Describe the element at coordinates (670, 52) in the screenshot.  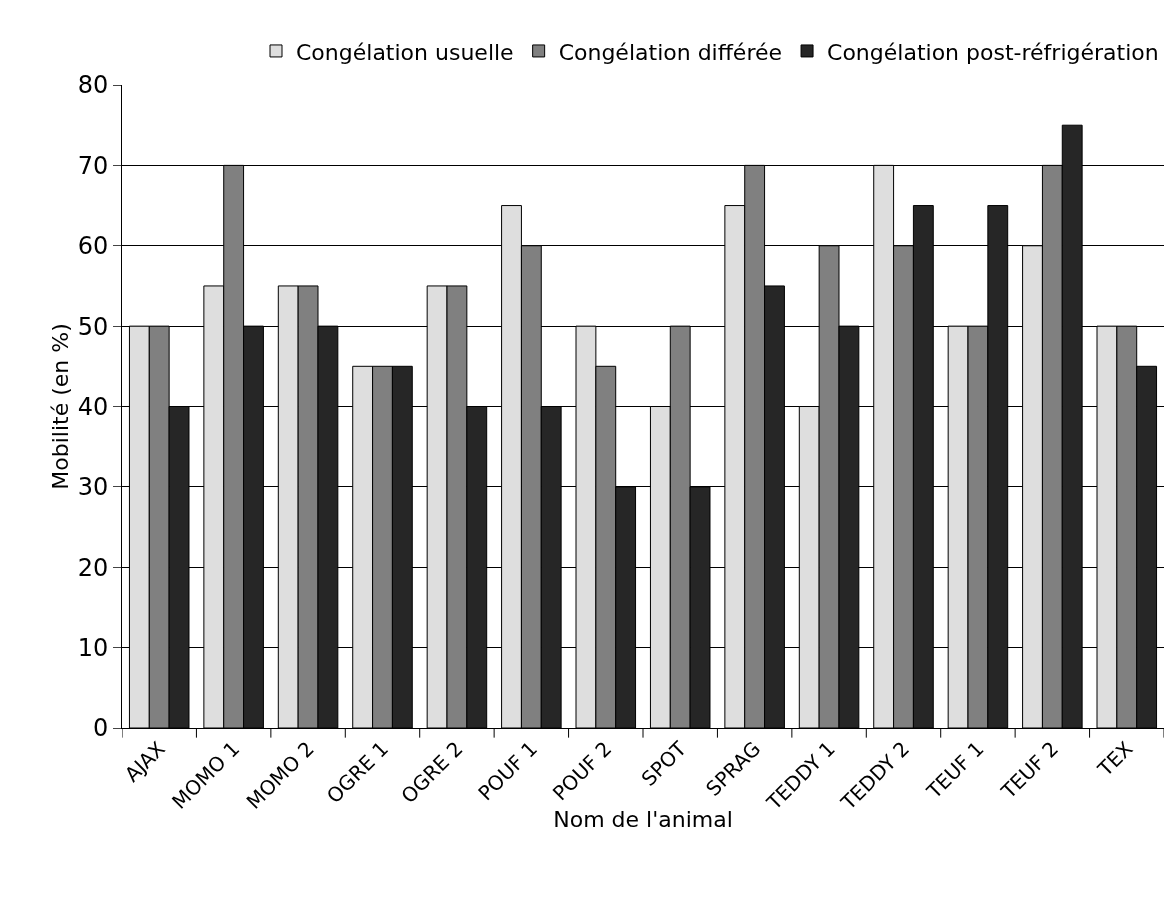
I see `legend-label: Congélation différée` at that location.